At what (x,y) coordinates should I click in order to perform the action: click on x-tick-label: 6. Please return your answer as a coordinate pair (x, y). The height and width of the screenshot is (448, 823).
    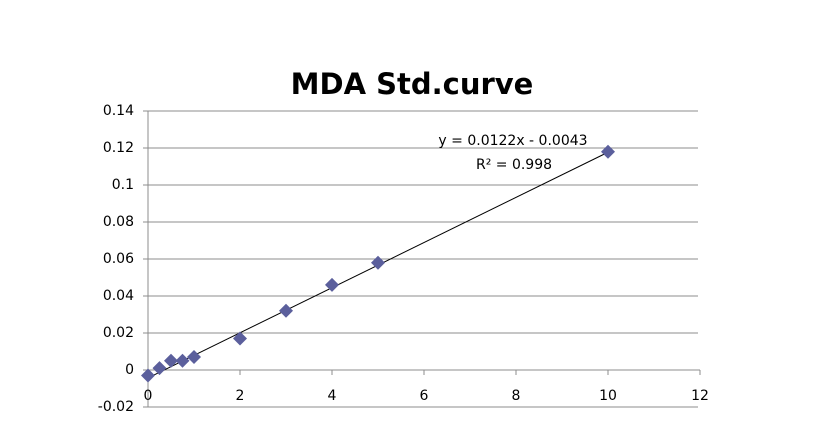
    Looking at the image, I should click on (424, 396).